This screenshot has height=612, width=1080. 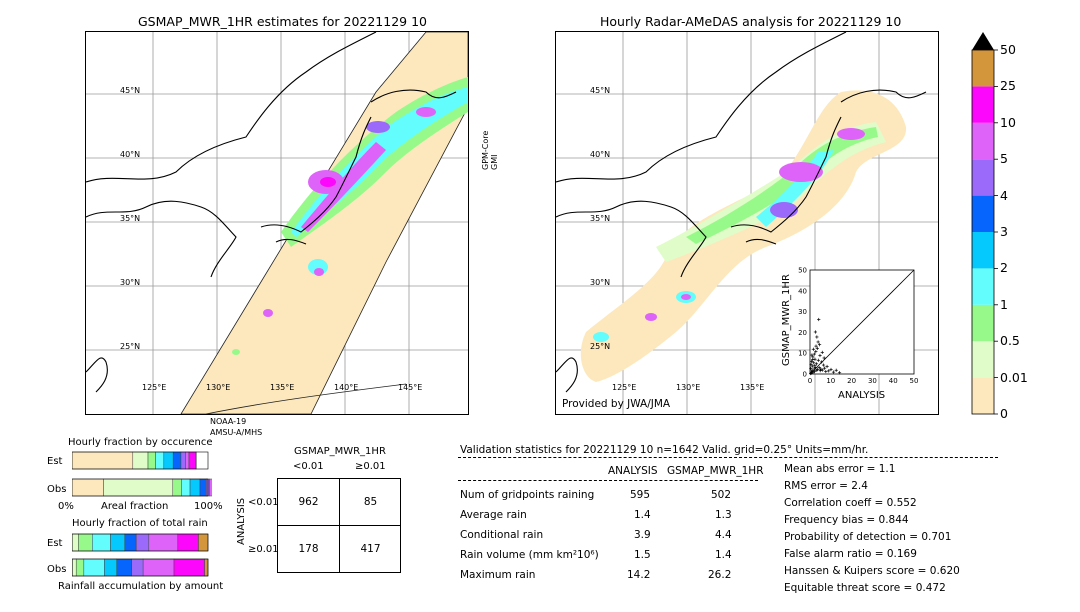 What do you see at coordinates (228, 421) in the screenshot?
I see `left-sat-label-bottom-1: NOAA-19` at bounding box center [228, 421].